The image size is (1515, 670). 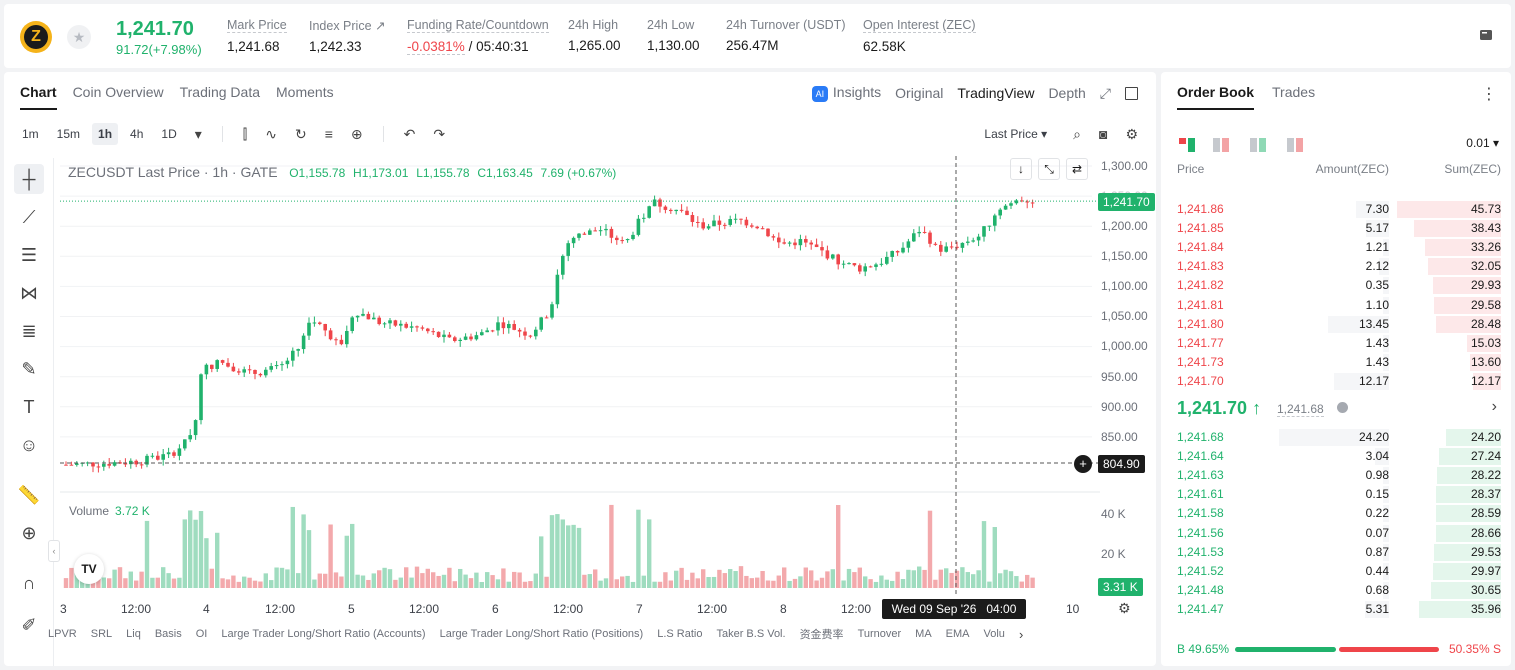 I want to click on time-tick: 7, so click(x=639, y=609).